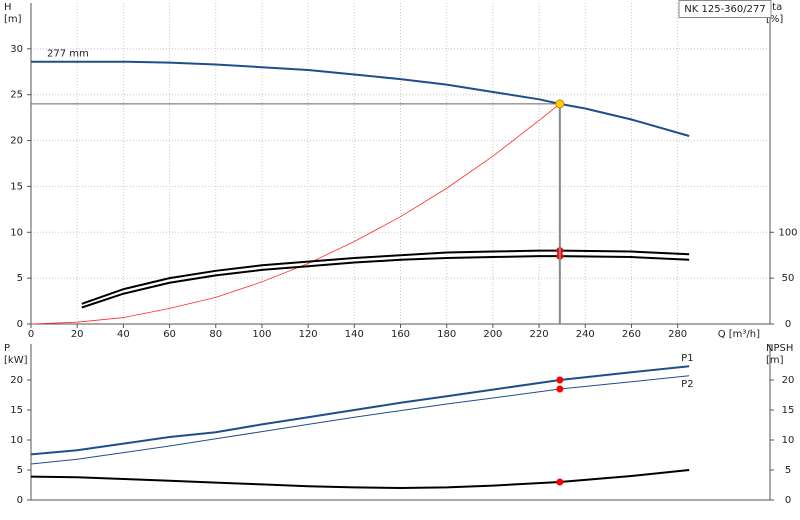  What do you see at coordinates (400, 334) in the screenshot?
I see `x-tick-label: 160` at bounding box center [400, 334].